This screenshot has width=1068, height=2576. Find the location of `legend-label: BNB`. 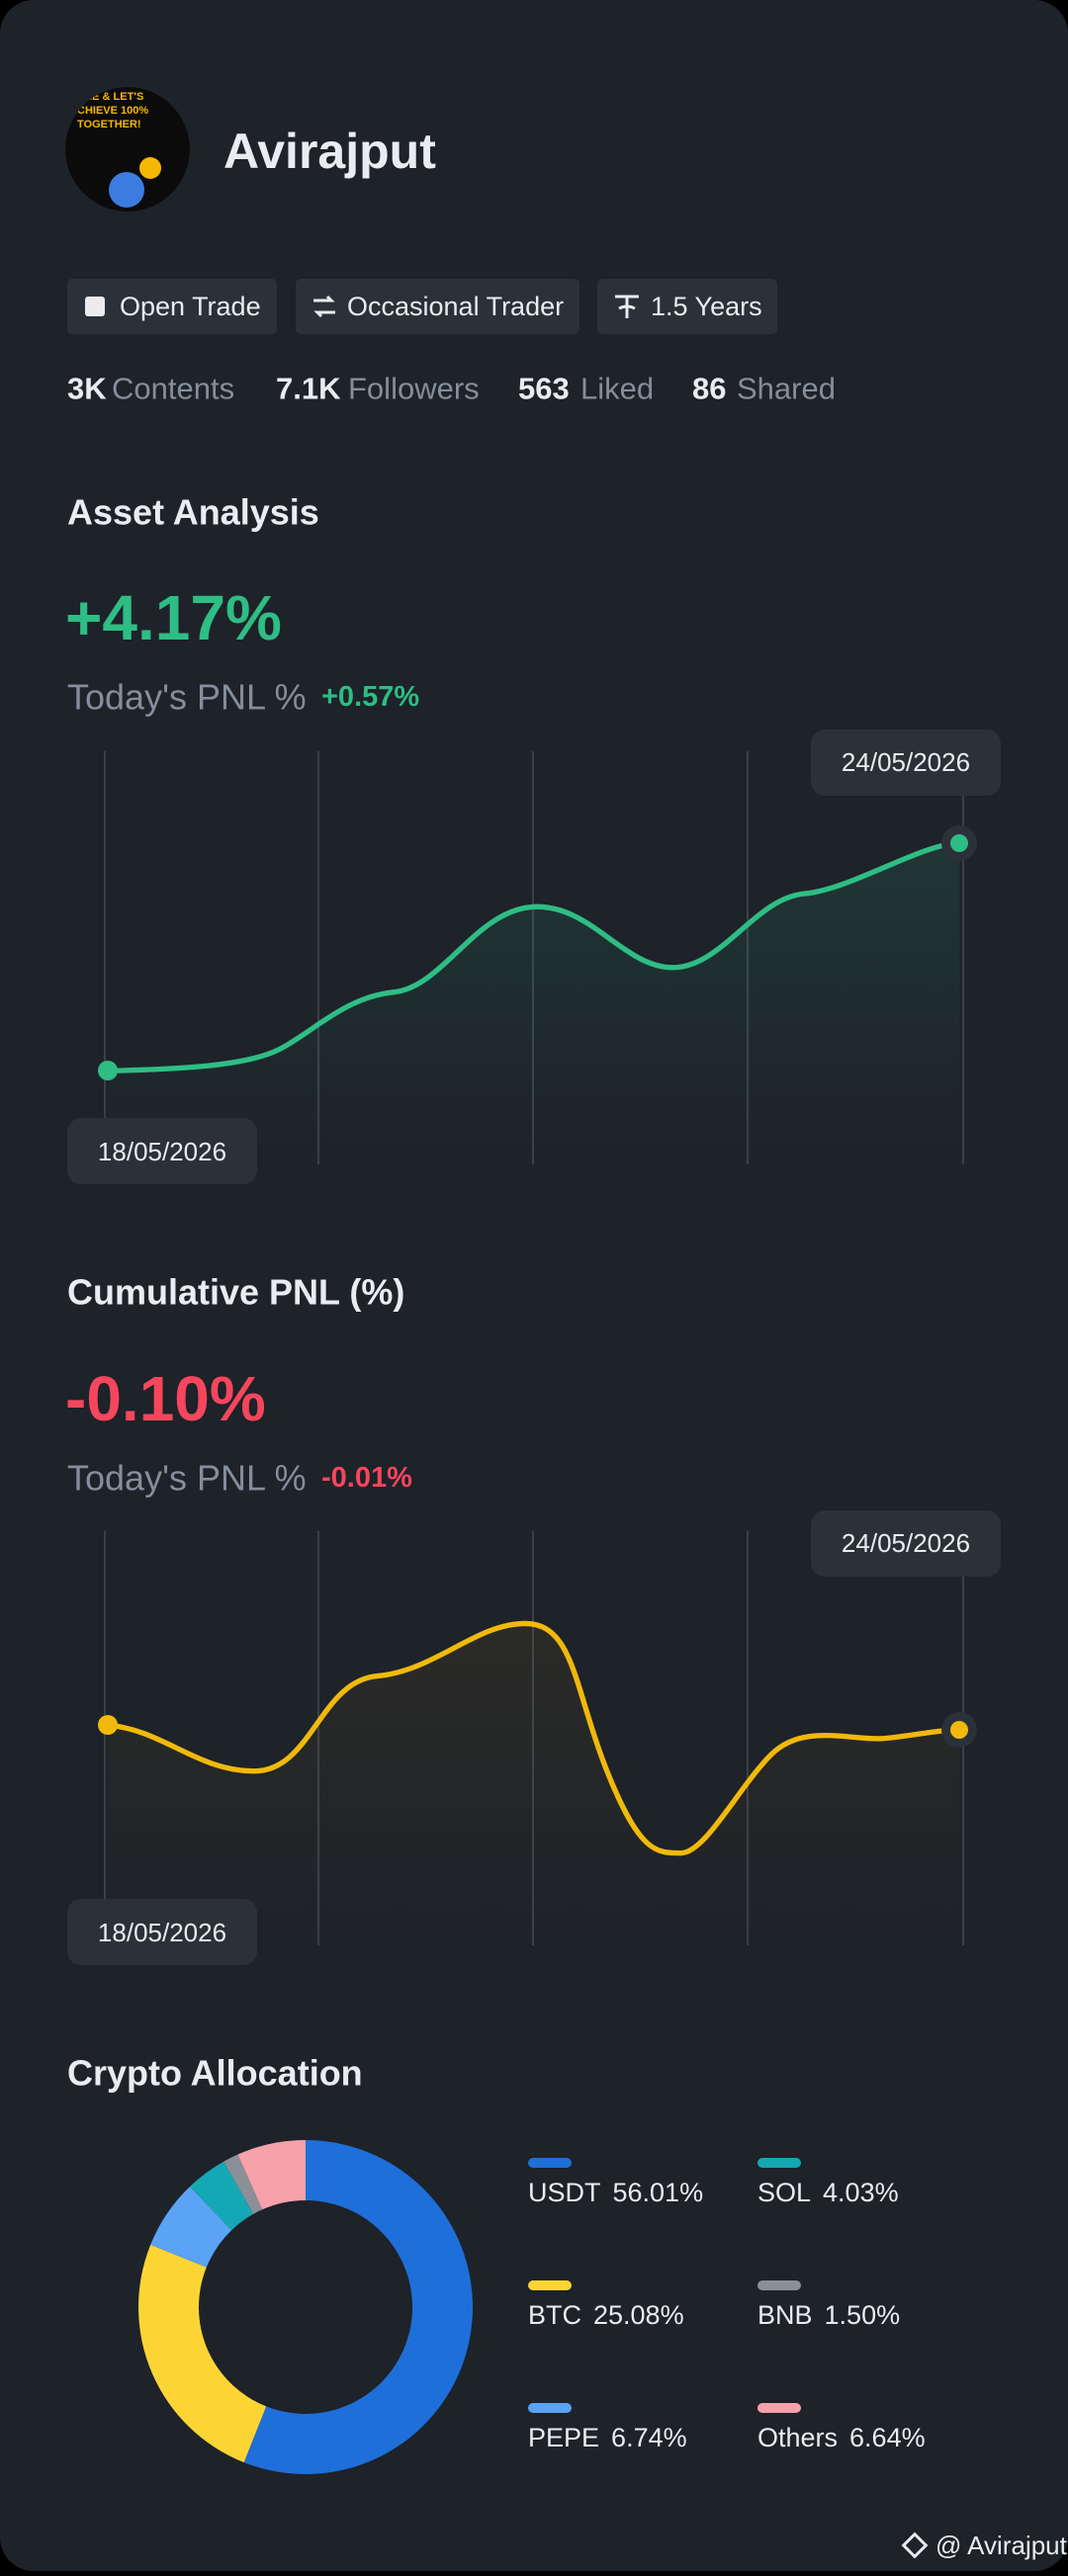

legend-label: BNB is located at coordinates (785, 2315).